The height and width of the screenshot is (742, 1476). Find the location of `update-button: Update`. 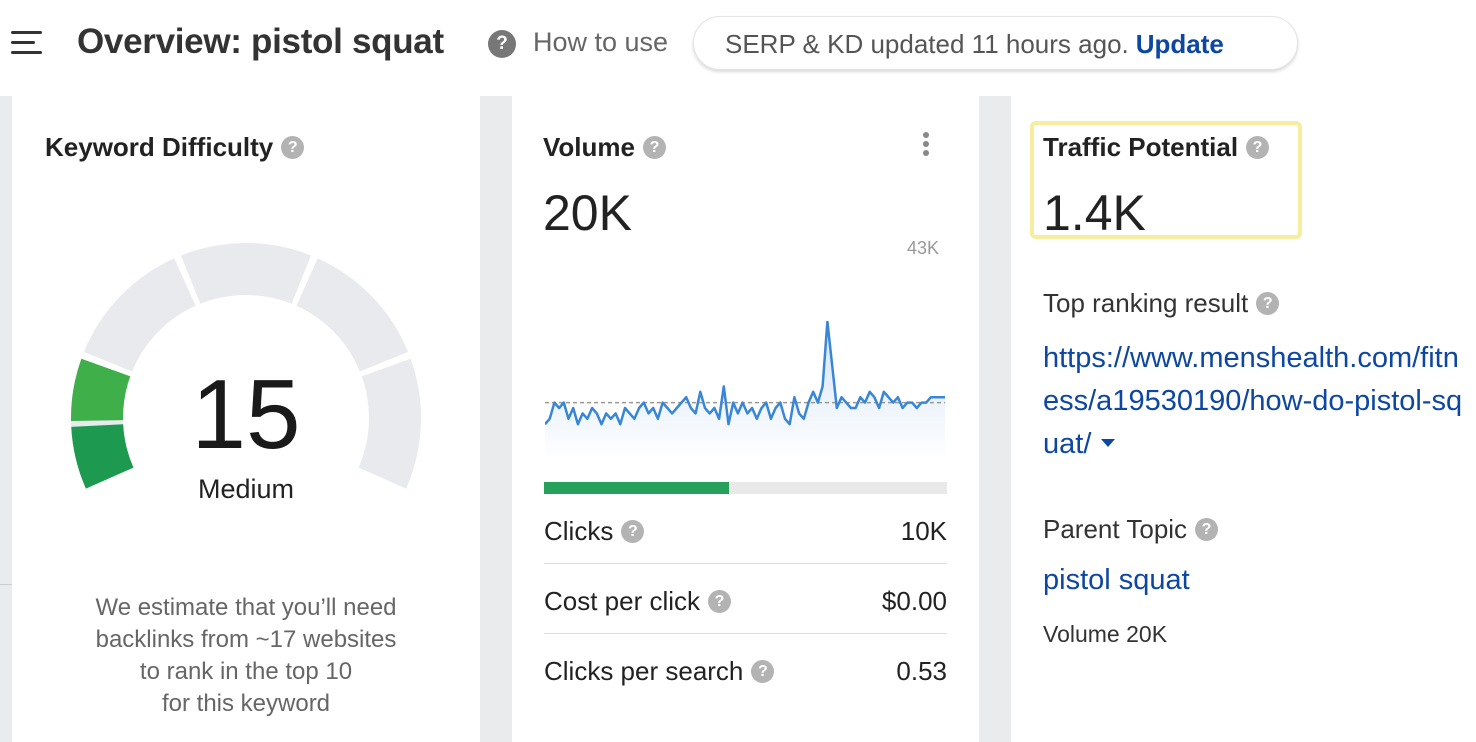

update-button: Update is located at coordinates (1179, 44).